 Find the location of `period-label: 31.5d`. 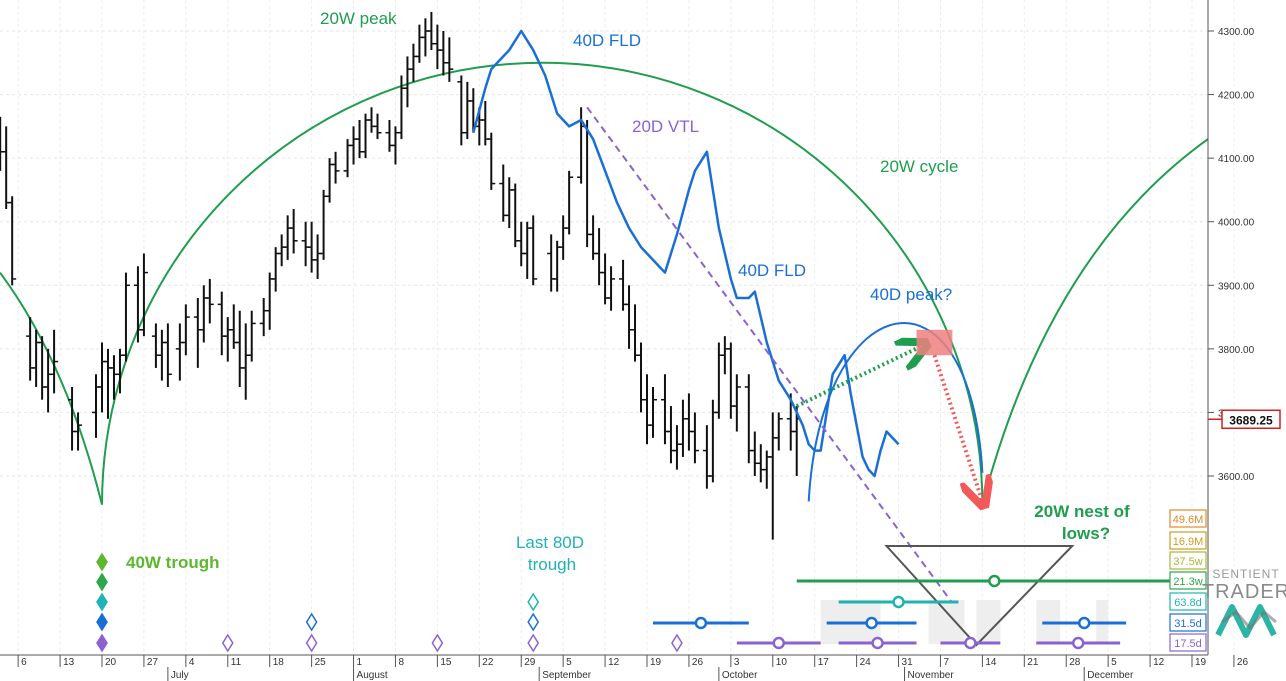

period-label: 31.5d is located at coordinates (1188, 624).